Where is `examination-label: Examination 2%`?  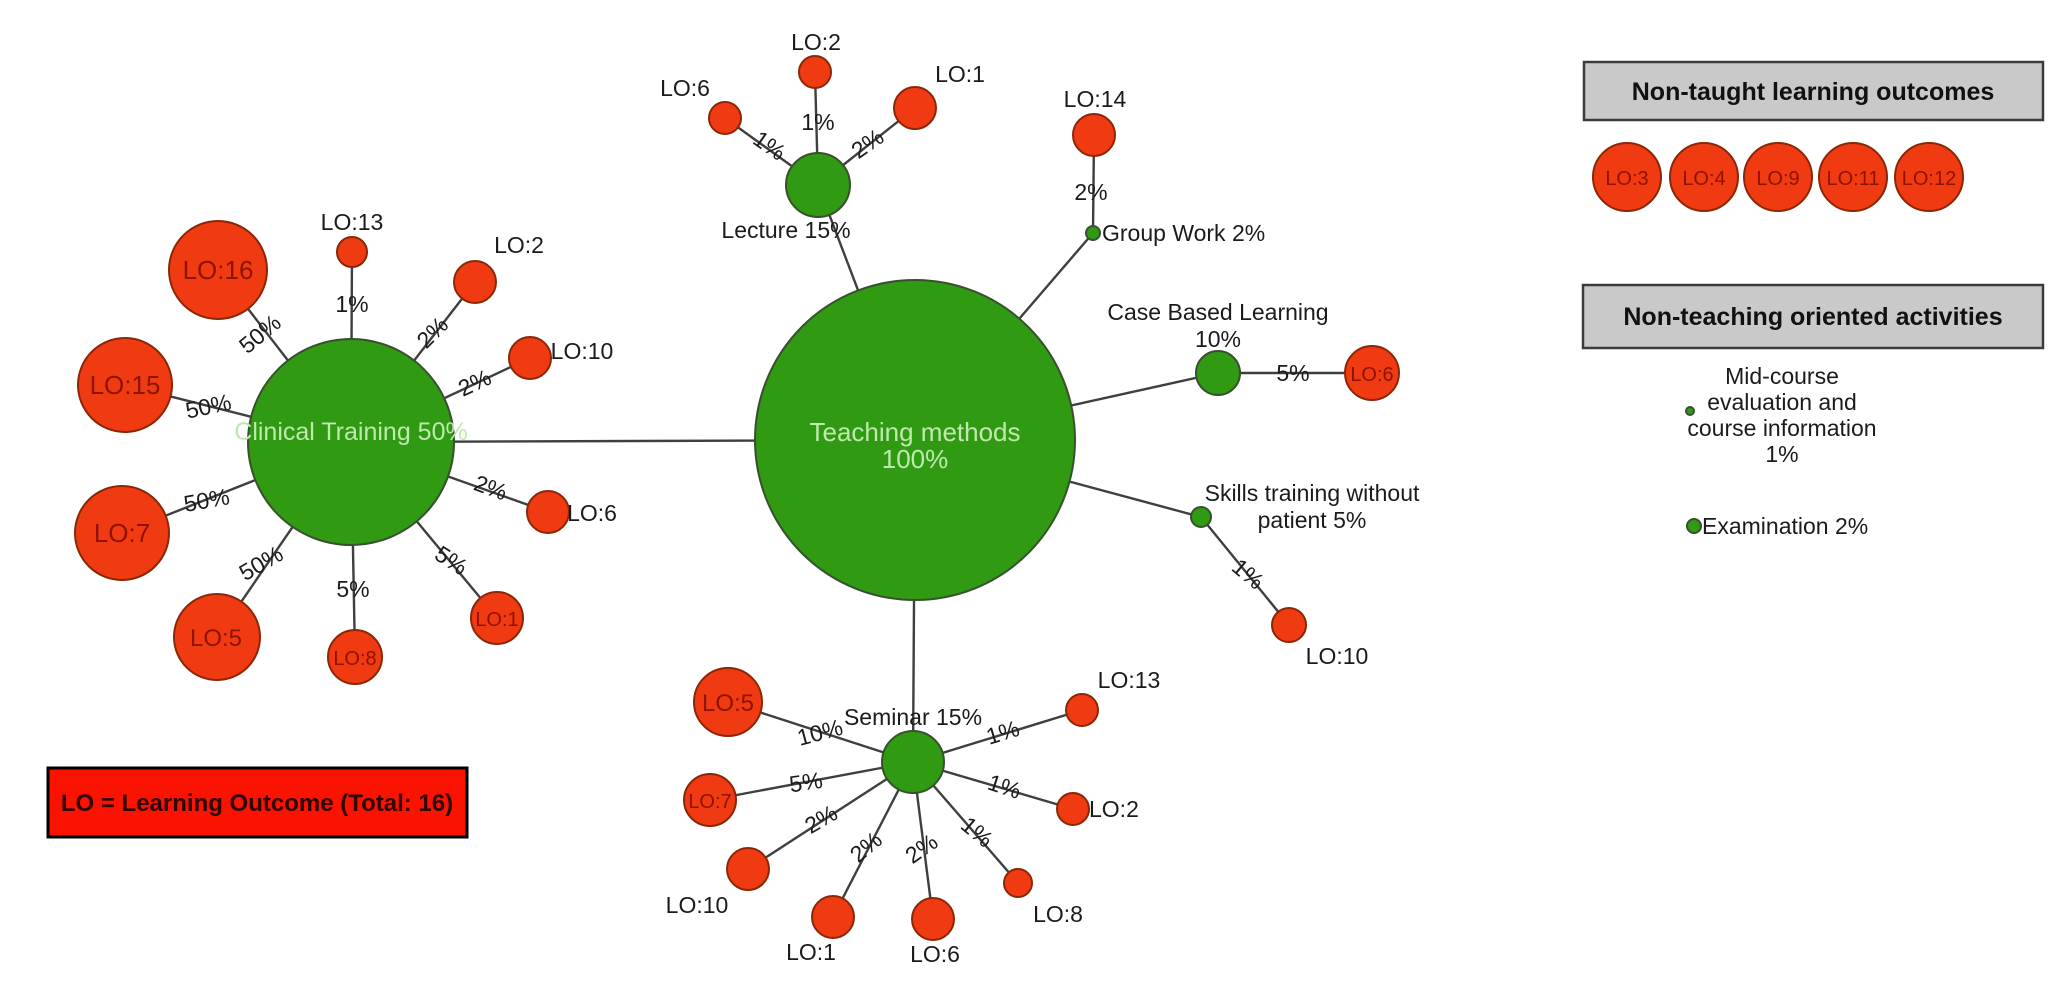
examination-label: Examination 2% is located at coordinates (1785, 526).